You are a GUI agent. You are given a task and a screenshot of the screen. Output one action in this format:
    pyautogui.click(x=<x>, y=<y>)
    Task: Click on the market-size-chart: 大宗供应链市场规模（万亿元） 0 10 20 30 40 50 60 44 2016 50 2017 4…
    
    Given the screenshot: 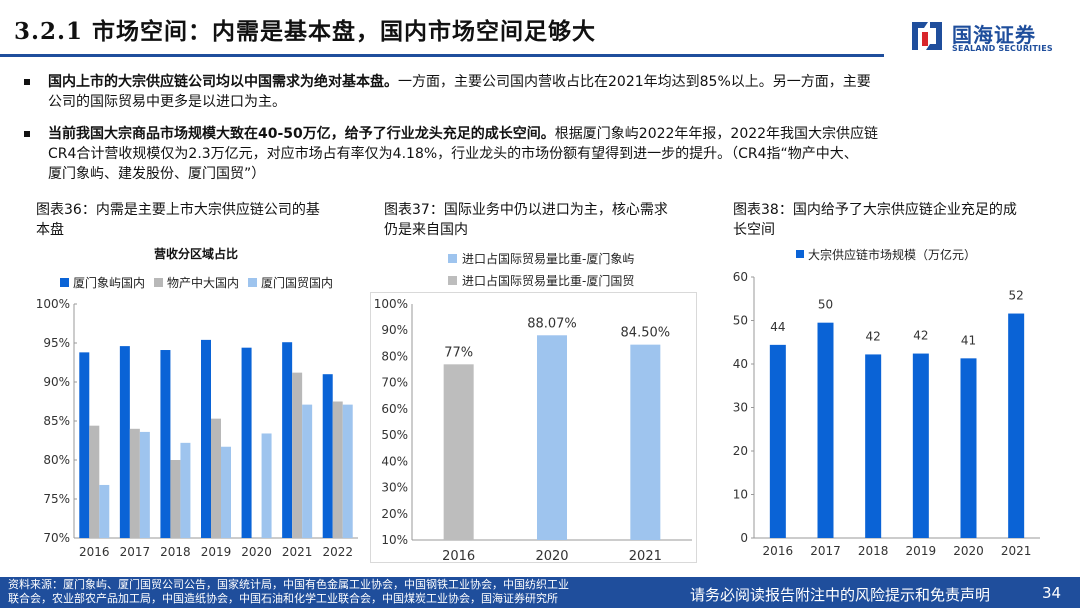 What is the action you would take?
    pyautogui.click(x=886, y=402)
    